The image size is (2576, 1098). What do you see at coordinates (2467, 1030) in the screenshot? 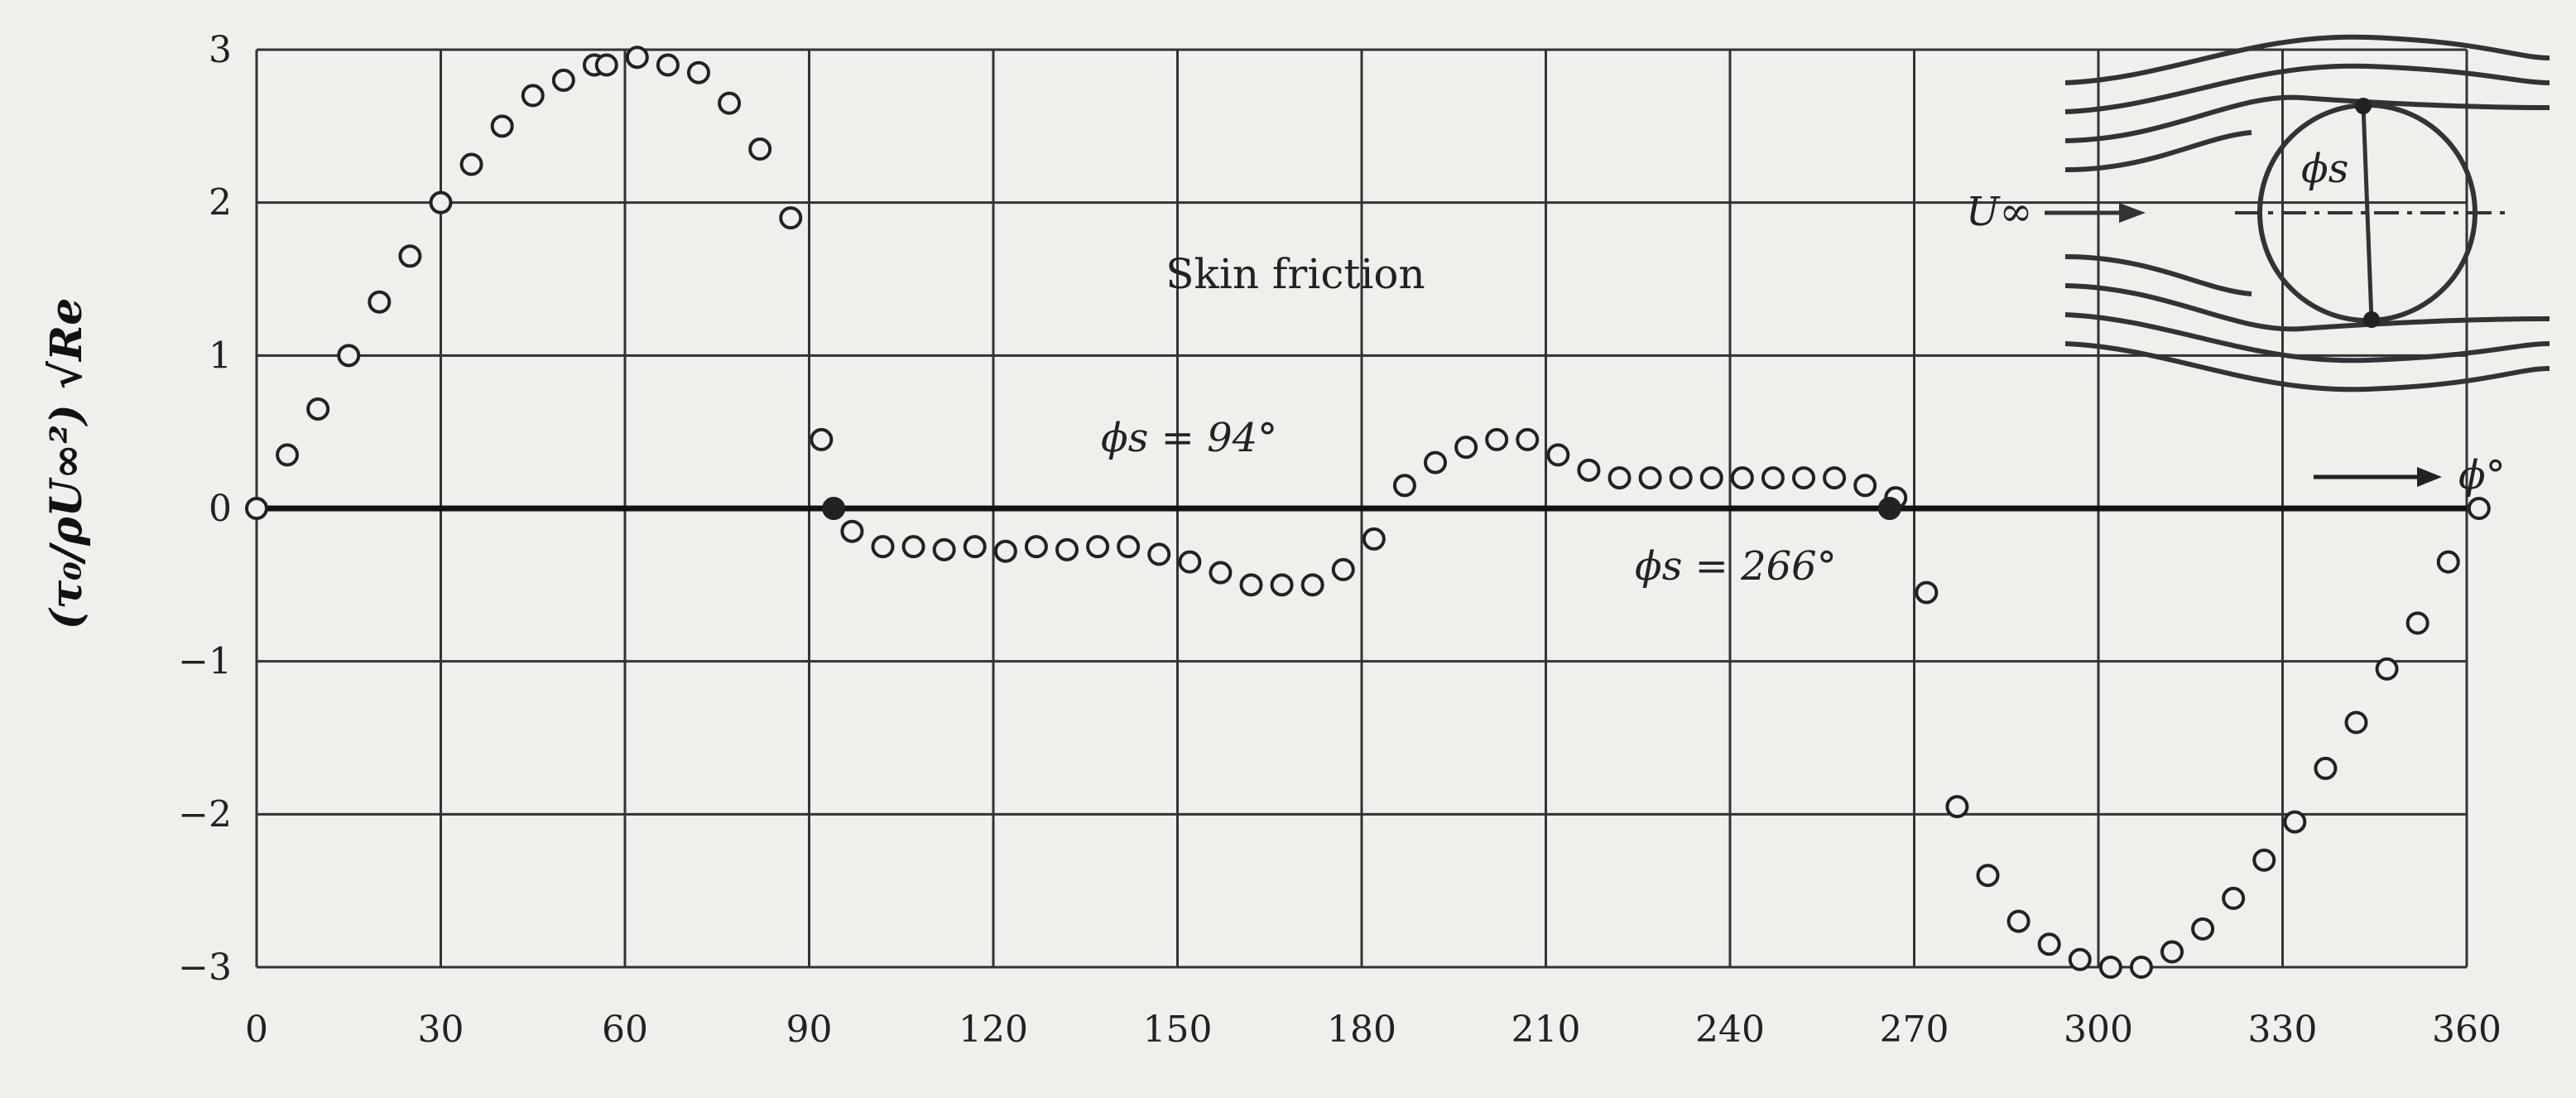
I see `x-tick-label: 360` at bounding box center [2467, 1030].